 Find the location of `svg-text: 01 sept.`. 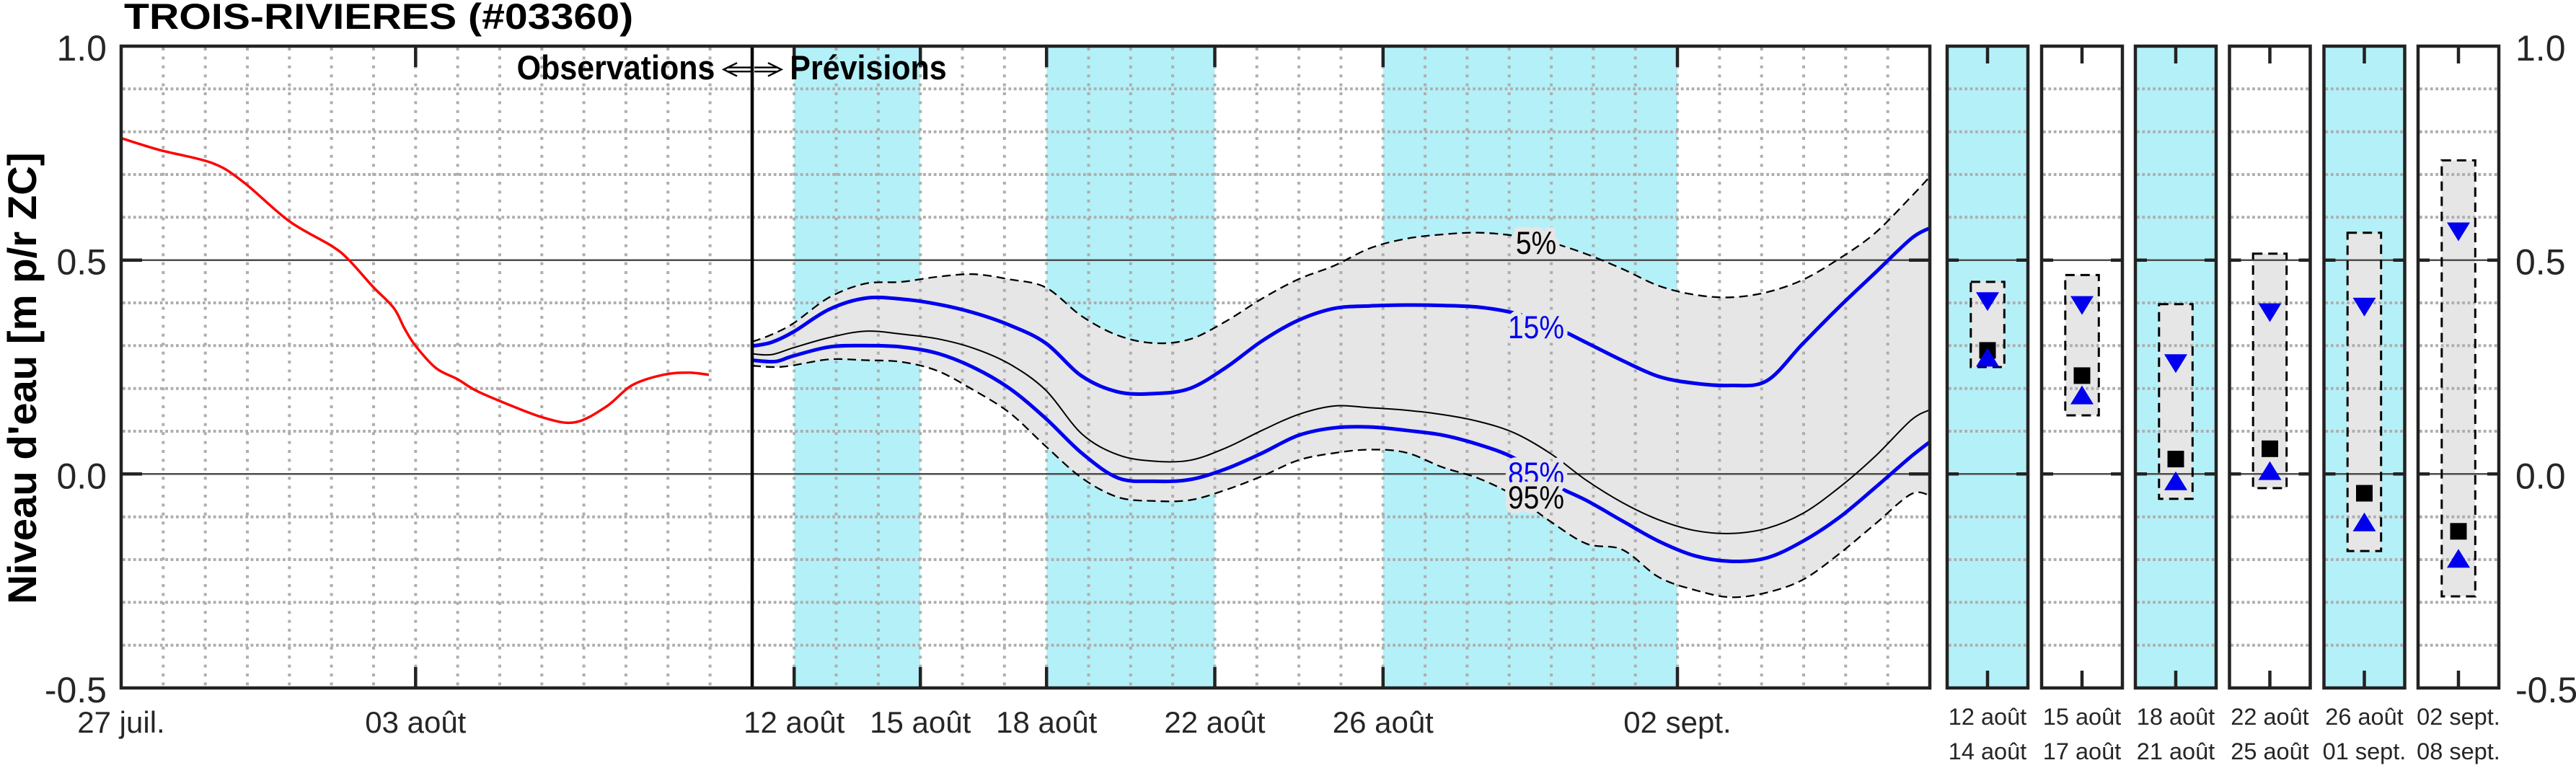

svg-text: 01 sept. is located at coordinates (2365, 751).